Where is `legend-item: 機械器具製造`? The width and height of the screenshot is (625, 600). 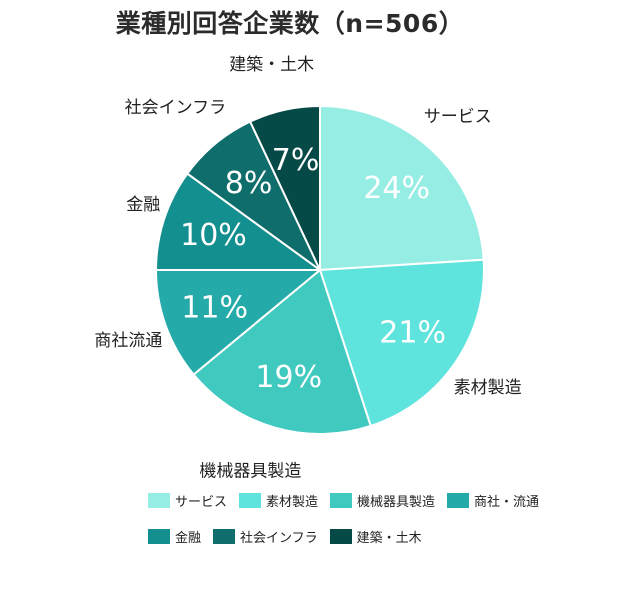 legend-item: 機械器具製造 is located at coordinates (382, 500).